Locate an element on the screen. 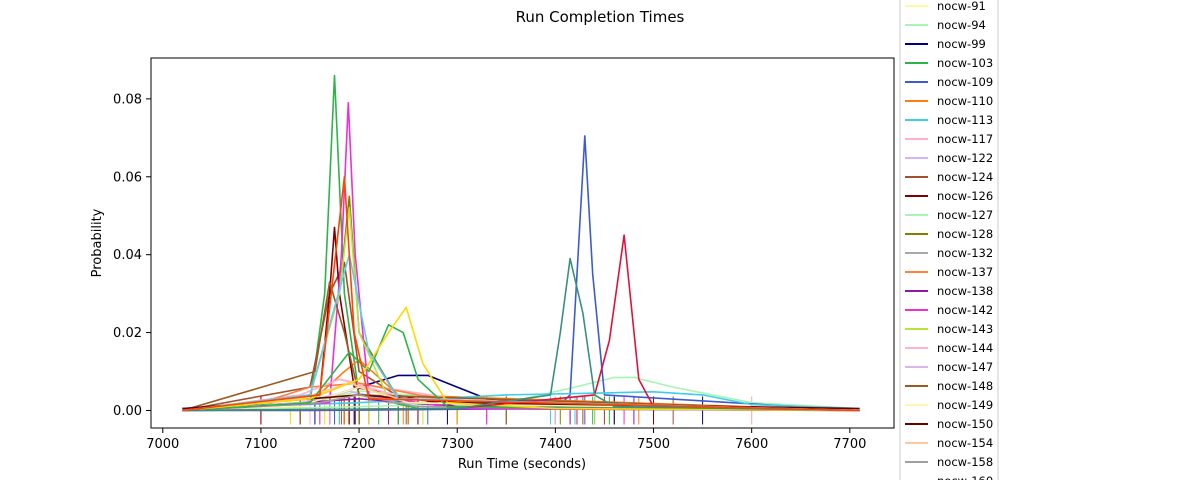 The width and height of the screenshot is (1200, 480). x-tick-label: 7300 is located at coordinates (457, 444).